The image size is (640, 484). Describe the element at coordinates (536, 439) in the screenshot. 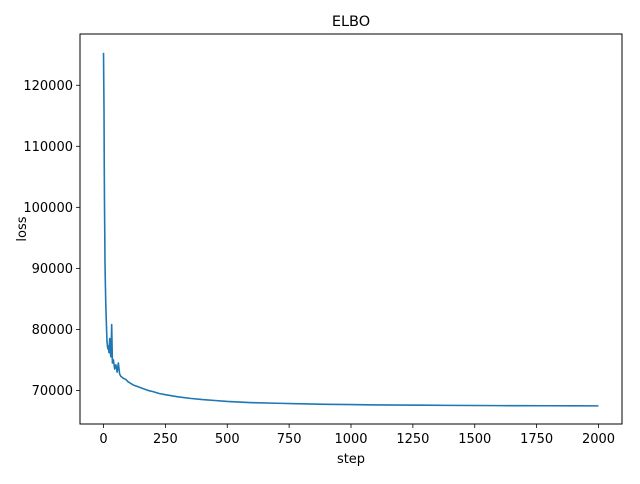

I see `x-tick-label: 1750` at that location.